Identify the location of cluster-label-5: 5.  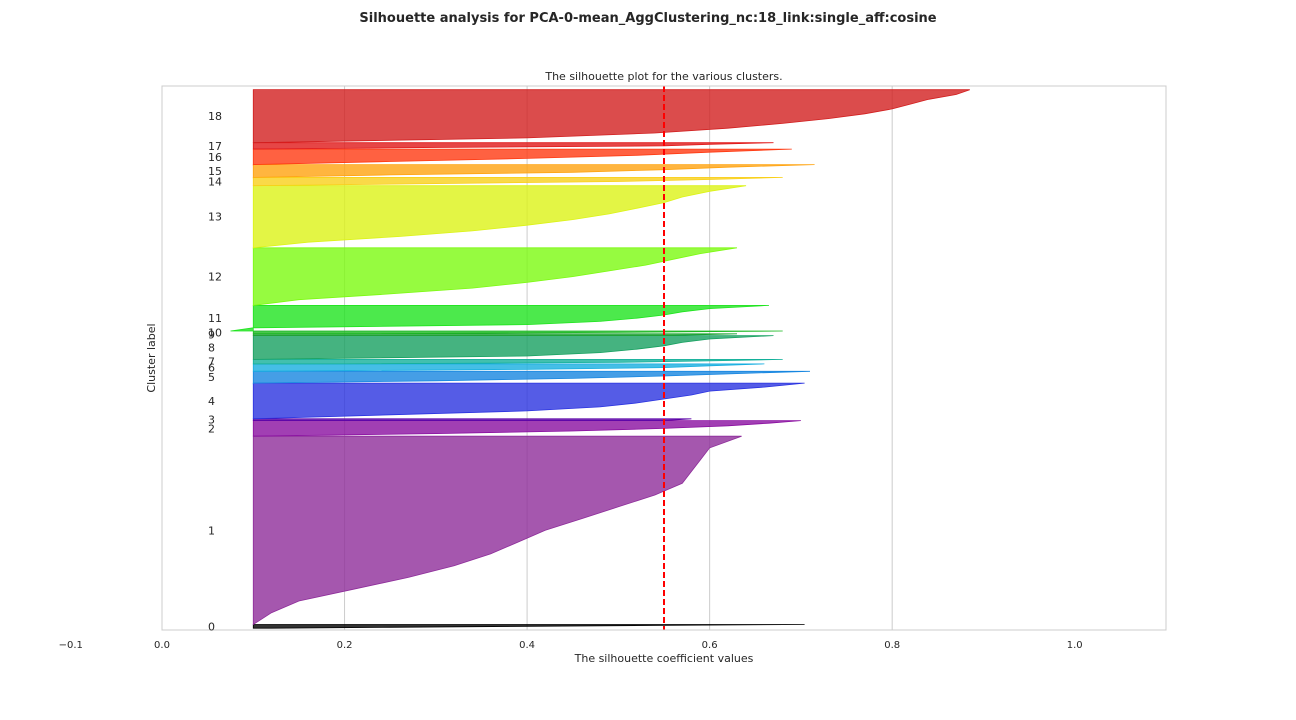
(211, 377).